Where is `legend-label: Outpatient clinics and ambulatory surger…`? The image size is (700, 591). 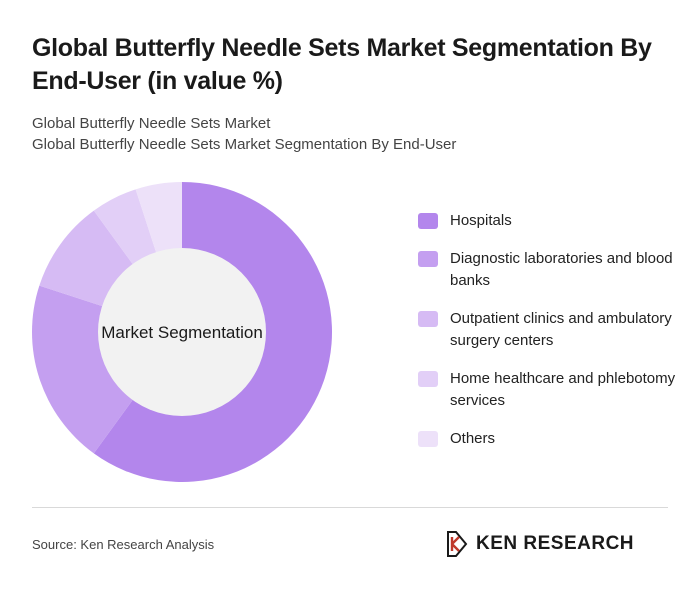
legend-label: Outpatient clinics and ambulatory surger… is located at coordinates (561, 329).